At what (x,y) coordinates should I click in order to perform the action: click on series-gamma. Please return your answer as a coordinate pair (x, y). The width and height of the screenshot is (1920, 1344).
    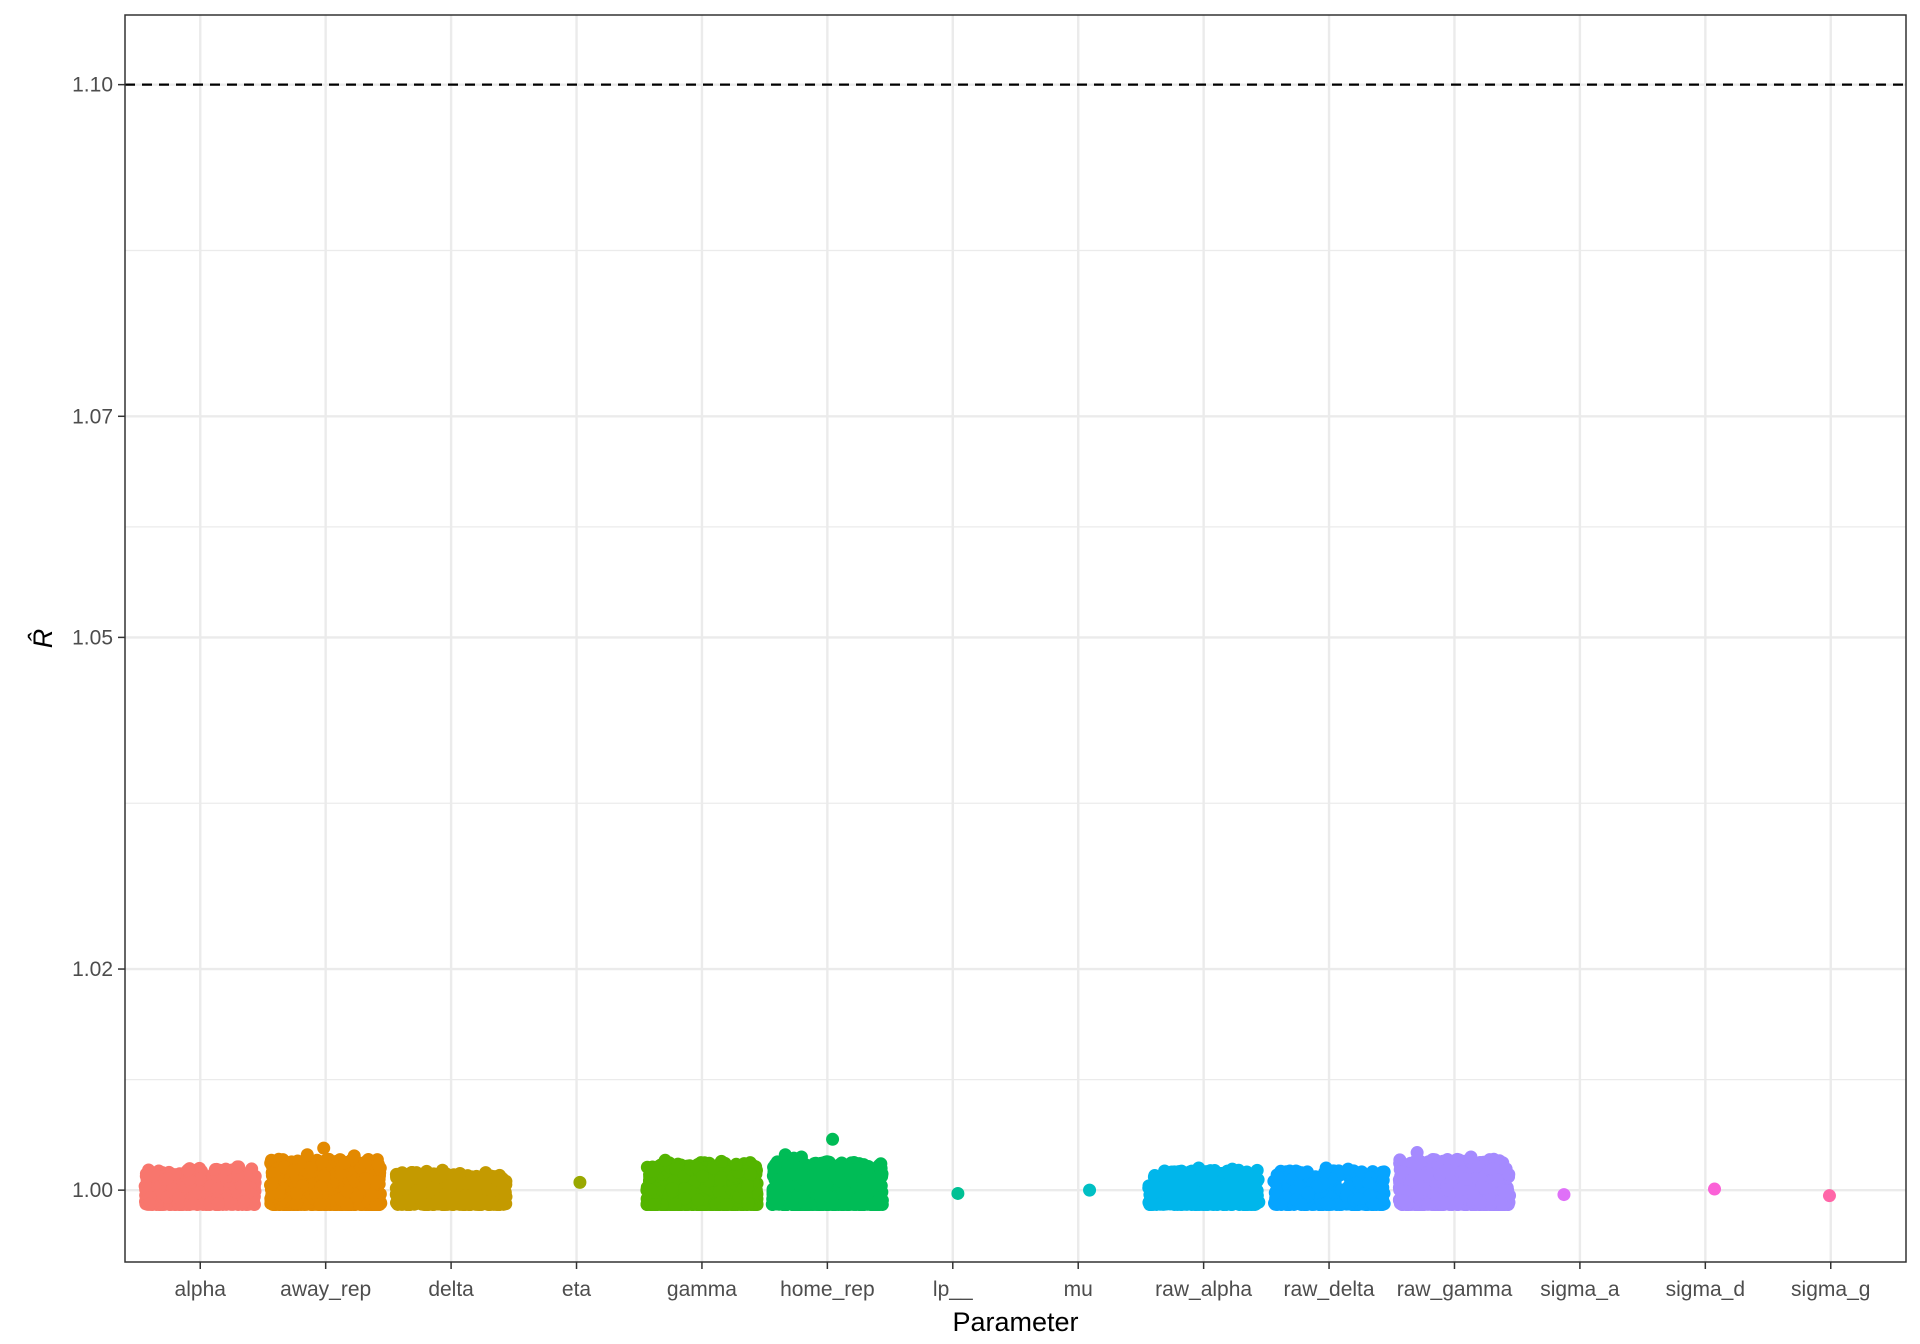
    Looking at the image, I should click on (702, 1182).